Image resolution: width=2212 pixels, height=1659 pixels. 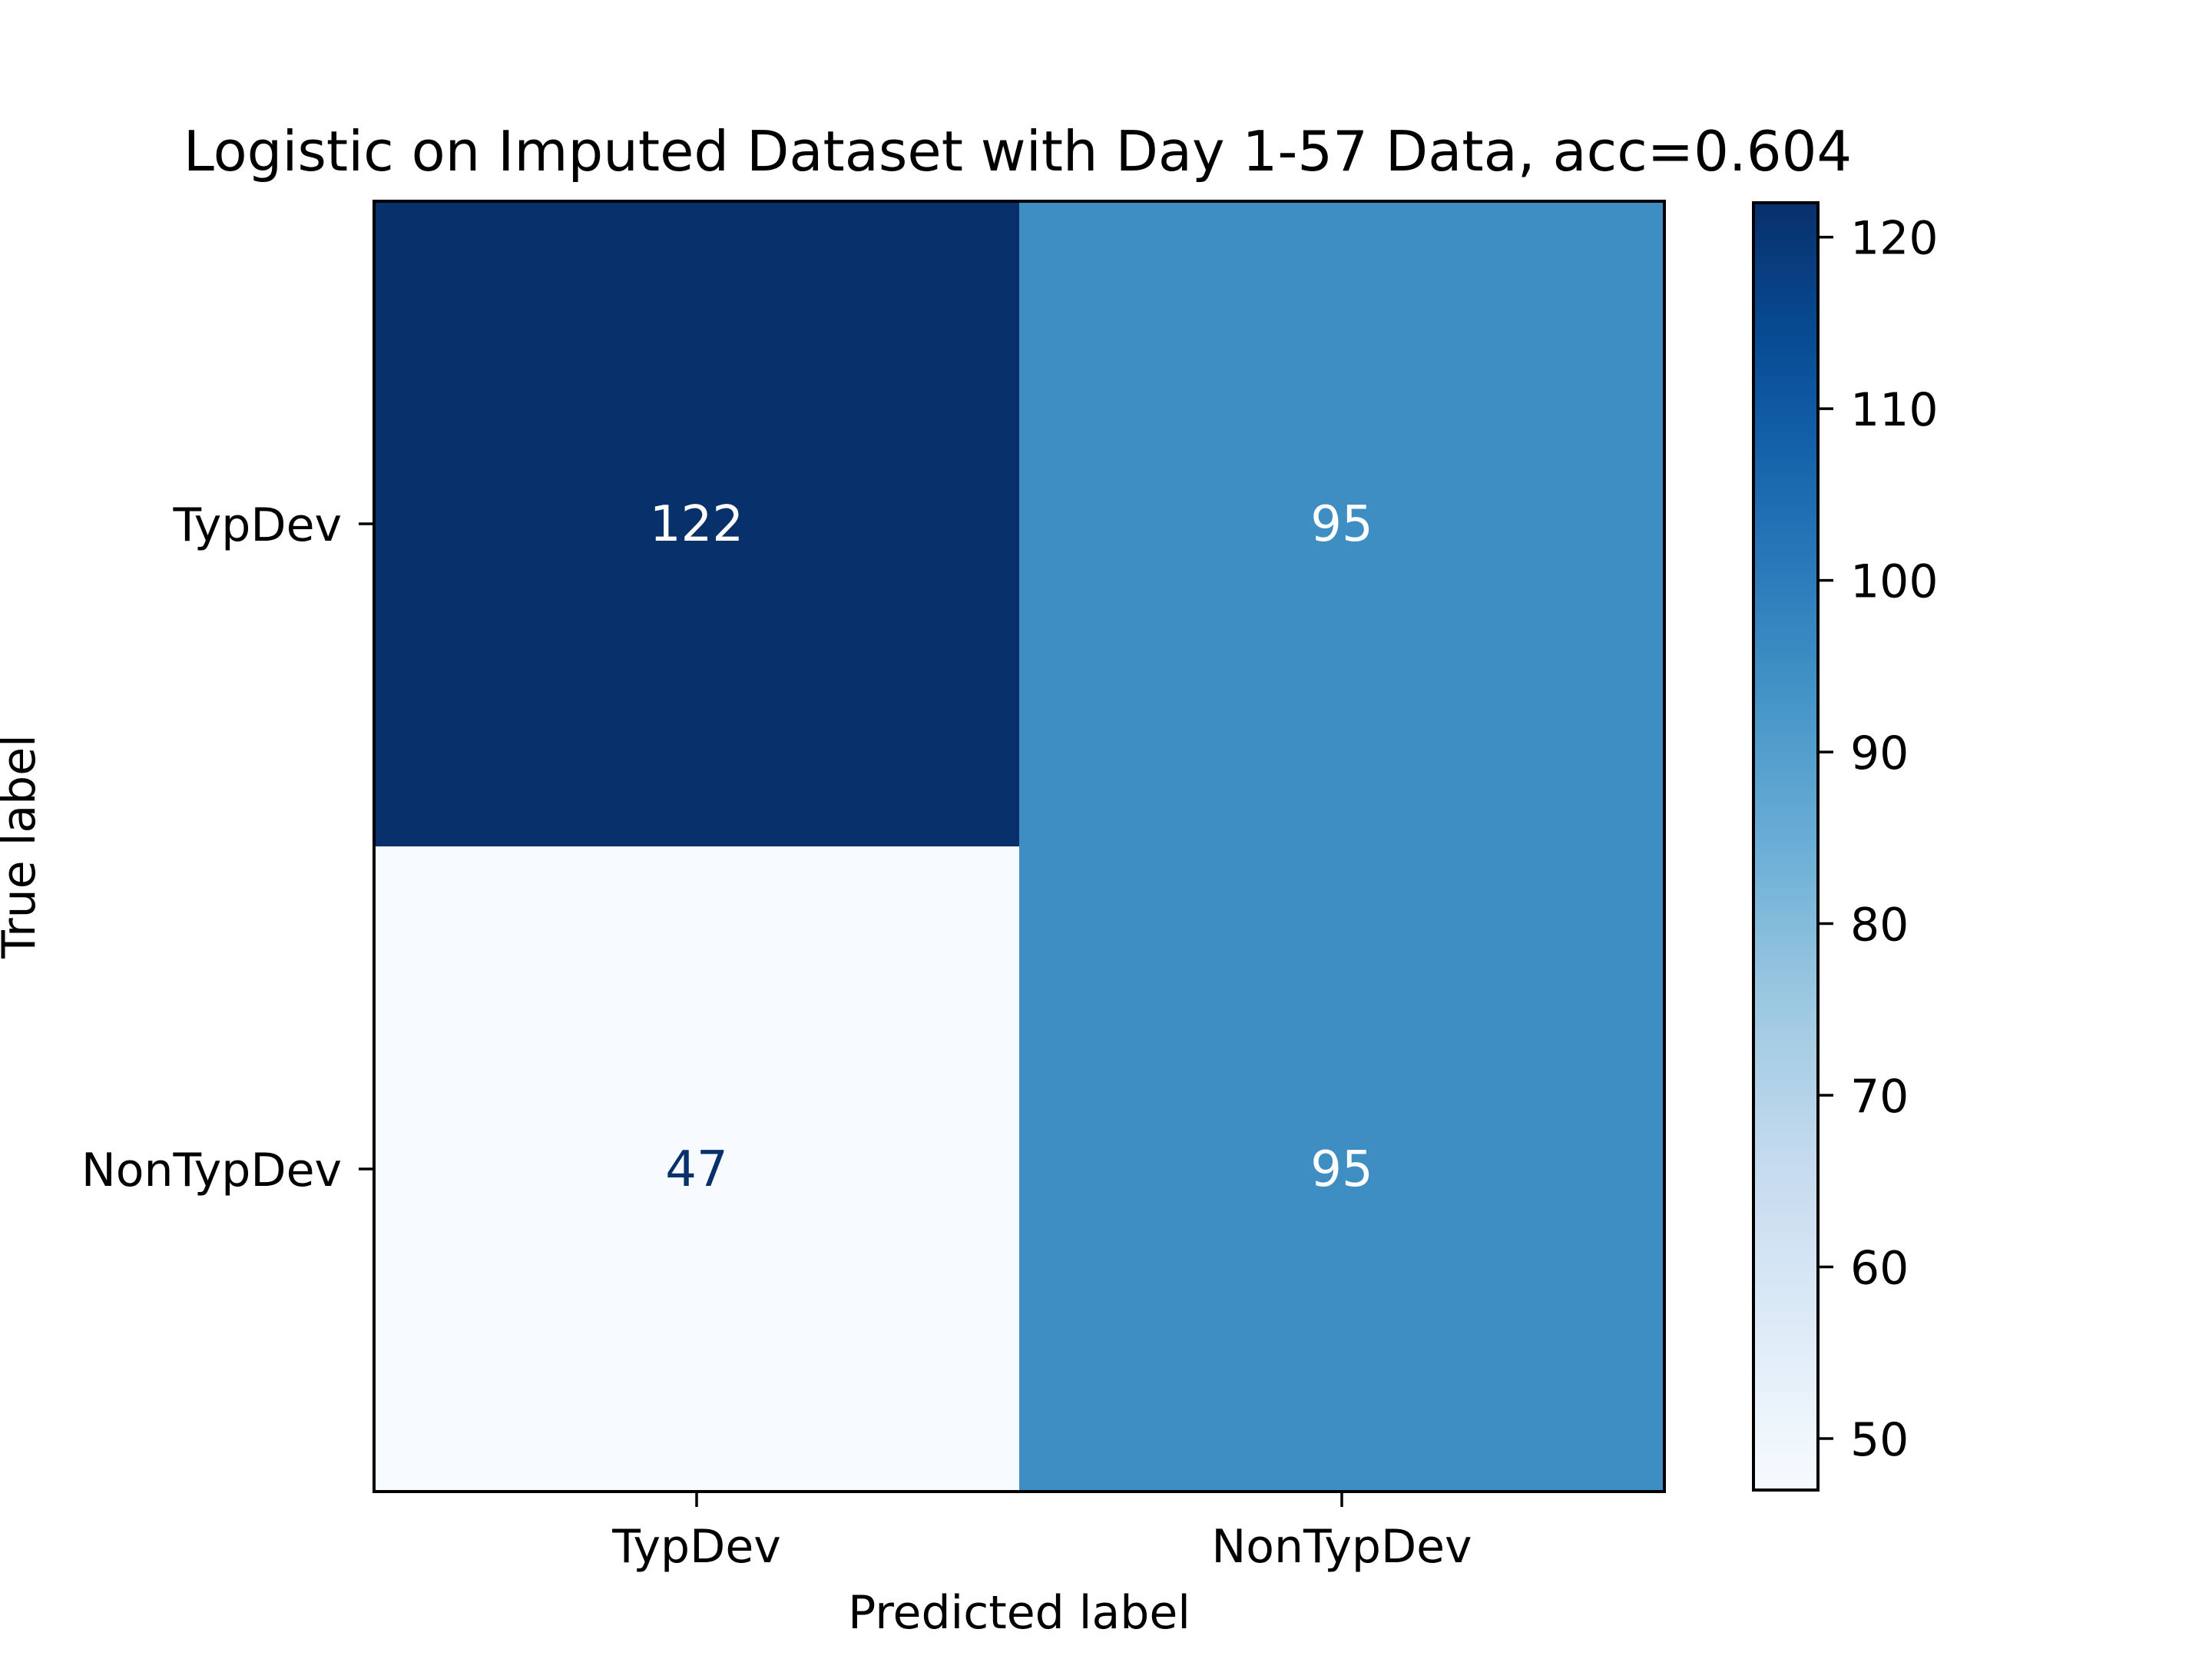 What do you see at coordinates (1895, 239) in the screenshot?
I see `colorbar-tick-label: 120` at bounding box center [1895, 239].